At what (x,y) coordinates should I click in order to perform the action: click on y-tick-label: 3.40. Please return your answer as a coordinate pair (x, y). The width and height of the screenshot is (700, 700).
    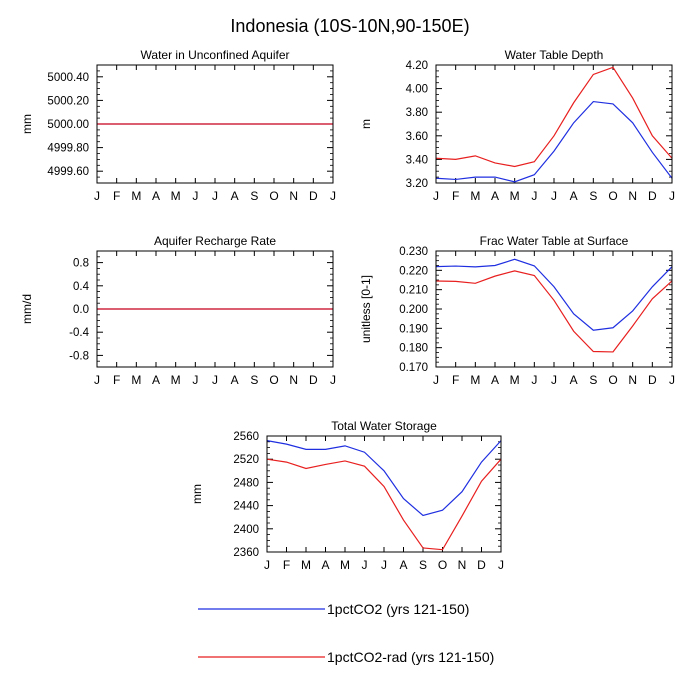
    Looking at the image, I should click on (417, 160).